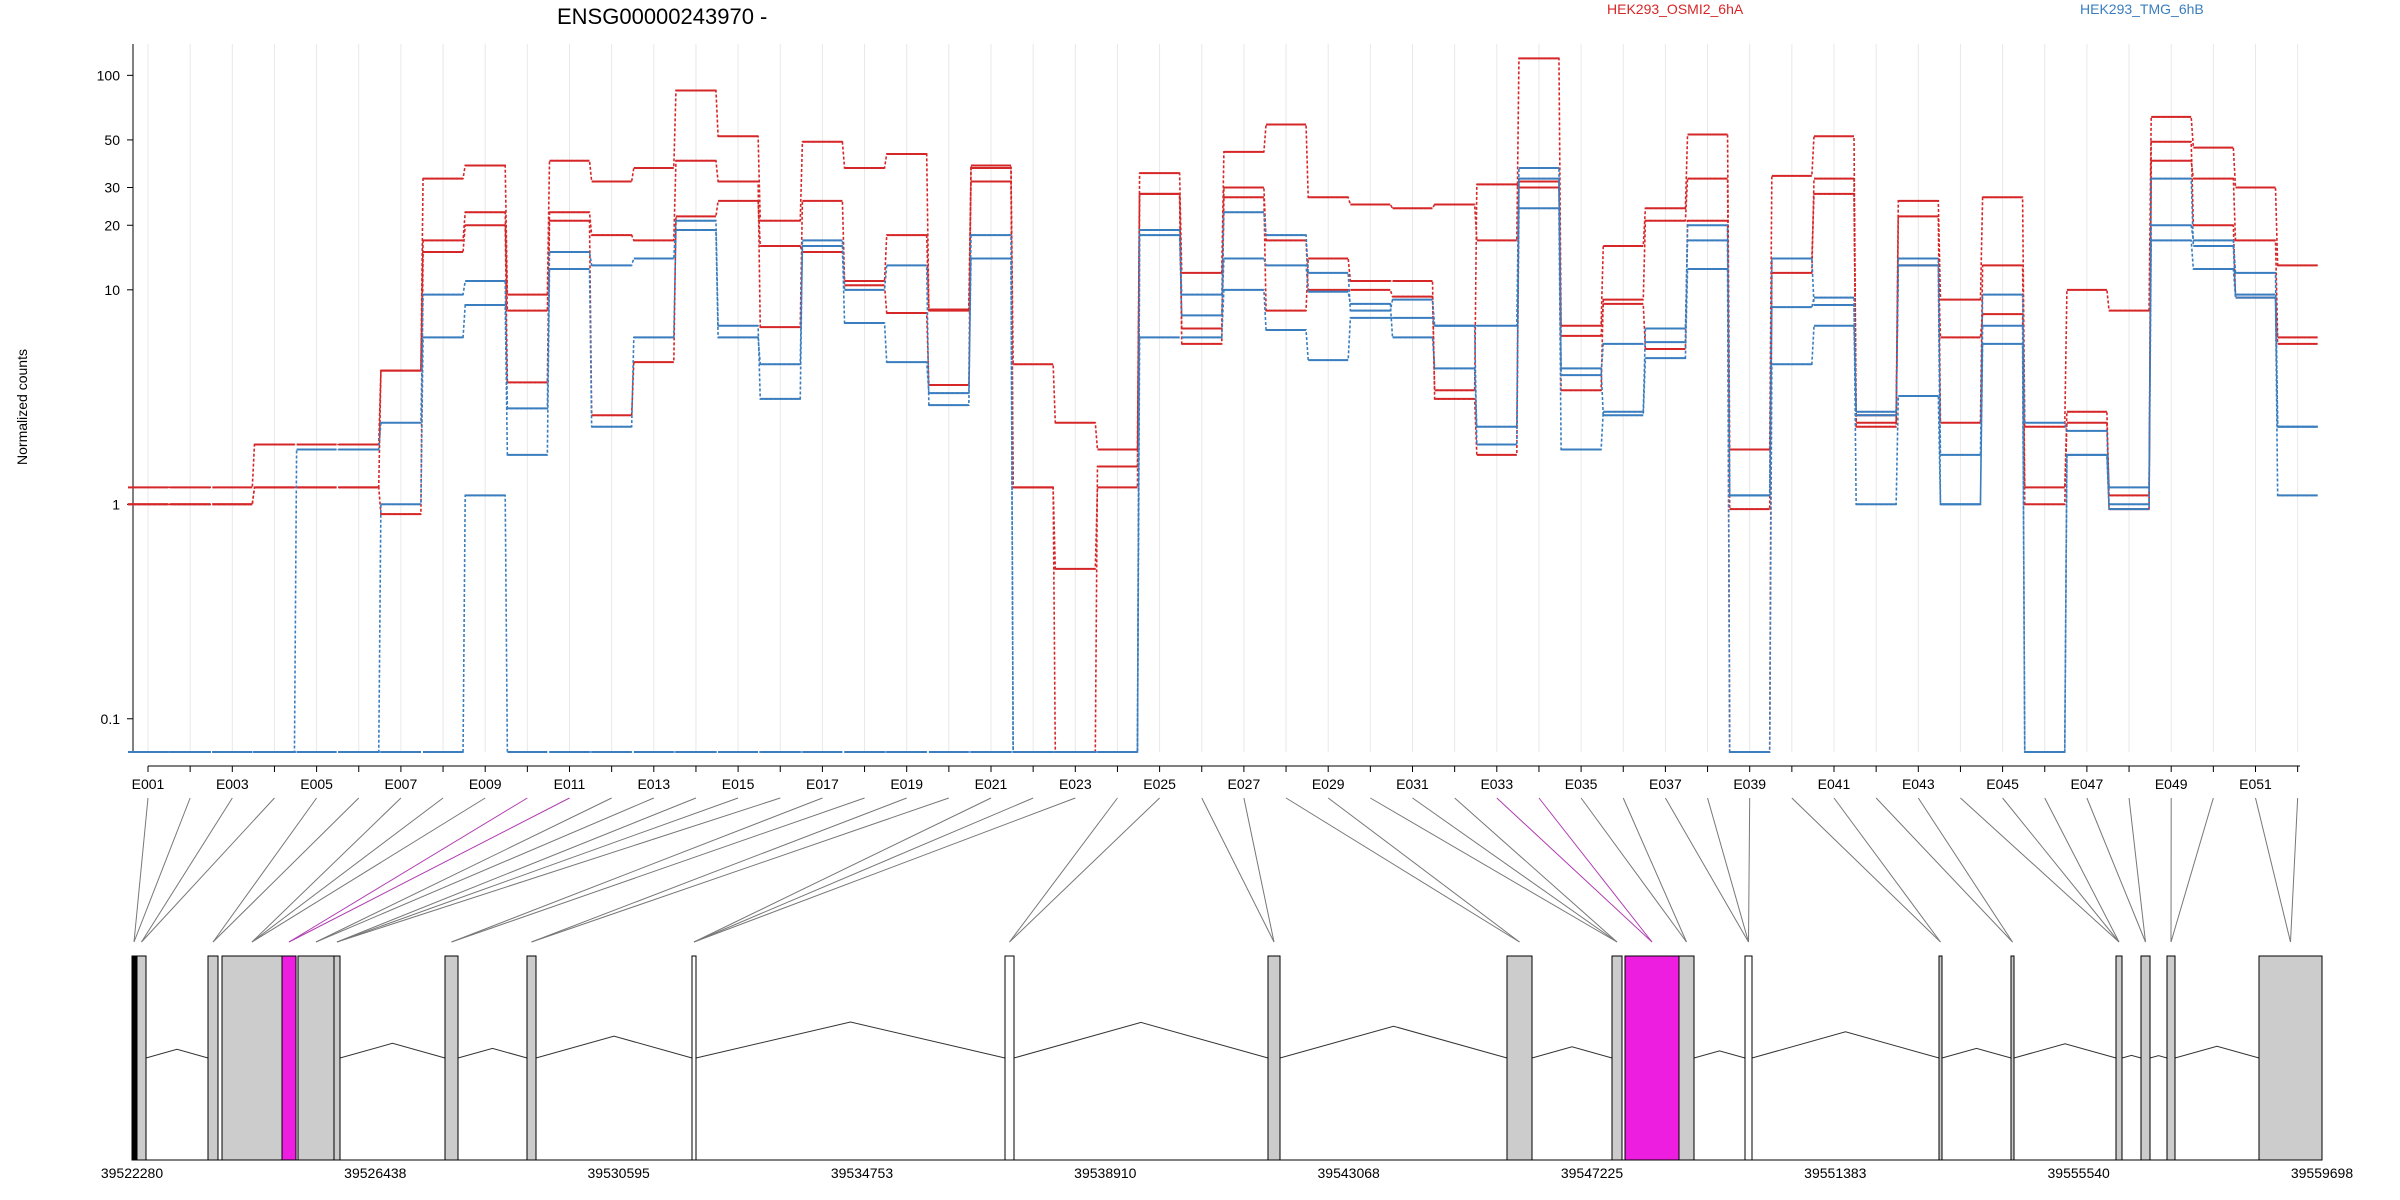 The height and width of the screenshot is (1200, 2400). I want to click on x-tick-label: E003, so click(232, 784).